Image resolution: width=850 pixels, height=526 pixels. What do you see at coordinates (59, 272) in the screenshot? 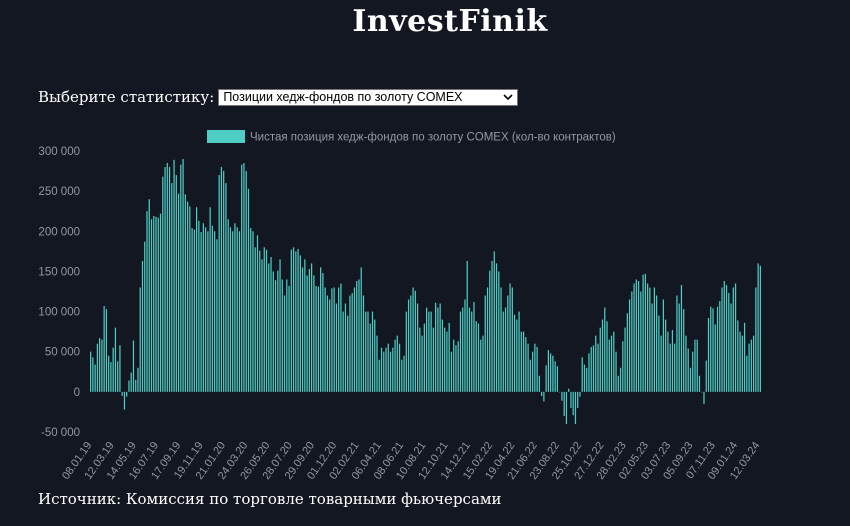
I see `y-tick-label: 150 000` at bounding box center [59, 272].